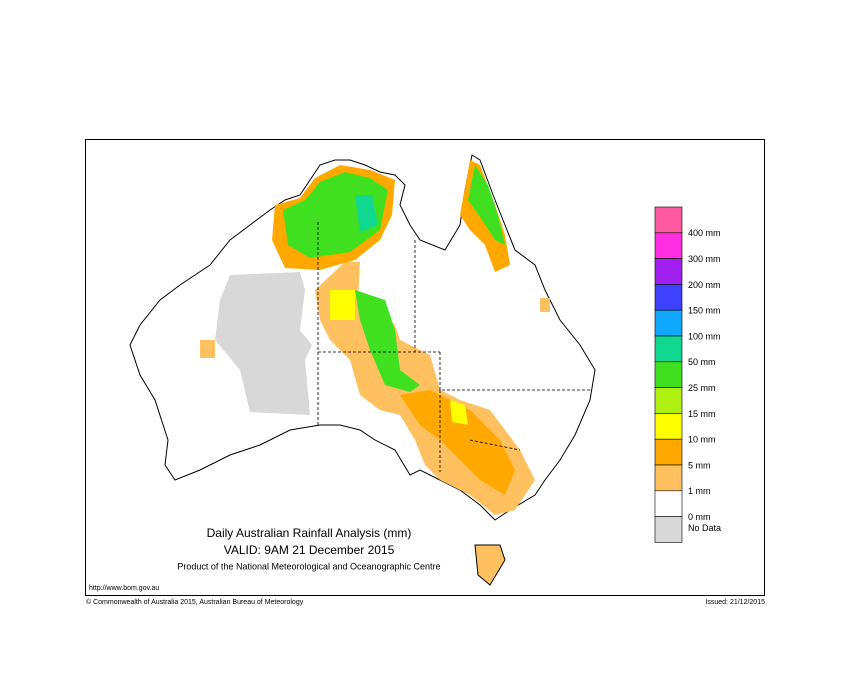 This screenshot has width=850, height=680. Describe the element at coordinates (699, 465) in the screenshot. I see `legend-label: 5 mm` at that location.